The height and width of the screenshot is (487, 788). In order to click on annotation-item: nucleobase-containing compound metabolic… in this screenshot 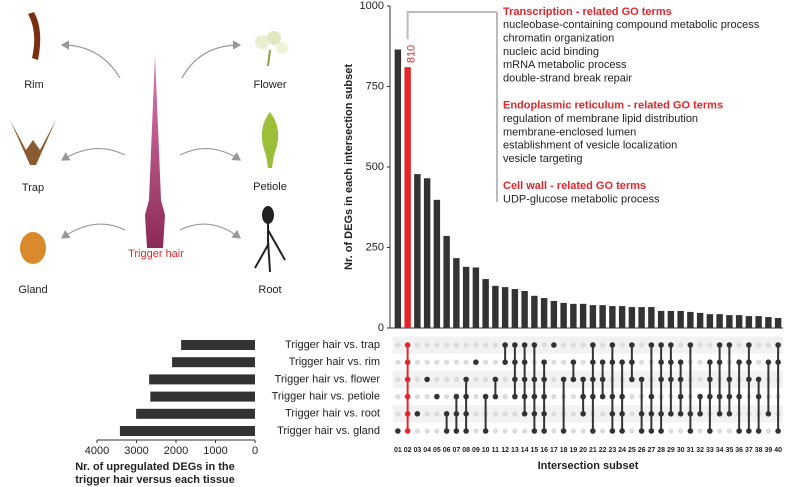, I will do `click(631, 25)`.